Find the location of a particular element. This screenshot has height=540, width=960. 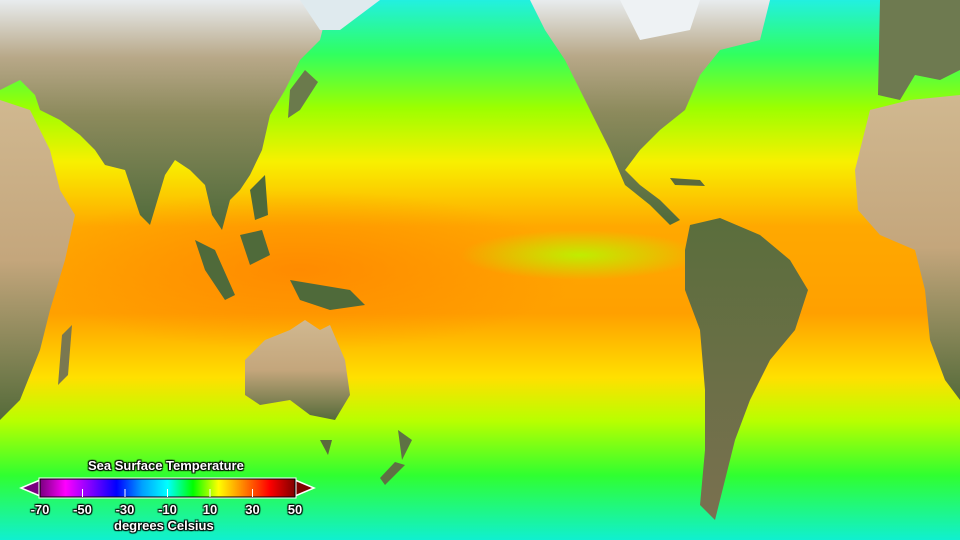

landmass-australia is located at coordinates (297, 370).